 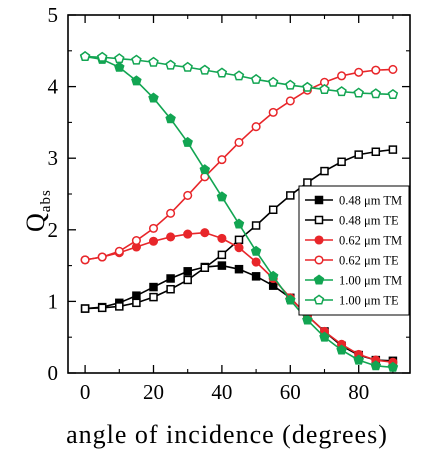 I want to click on legend-entry: 0.48 μm TM, so click(x=353, y=201).